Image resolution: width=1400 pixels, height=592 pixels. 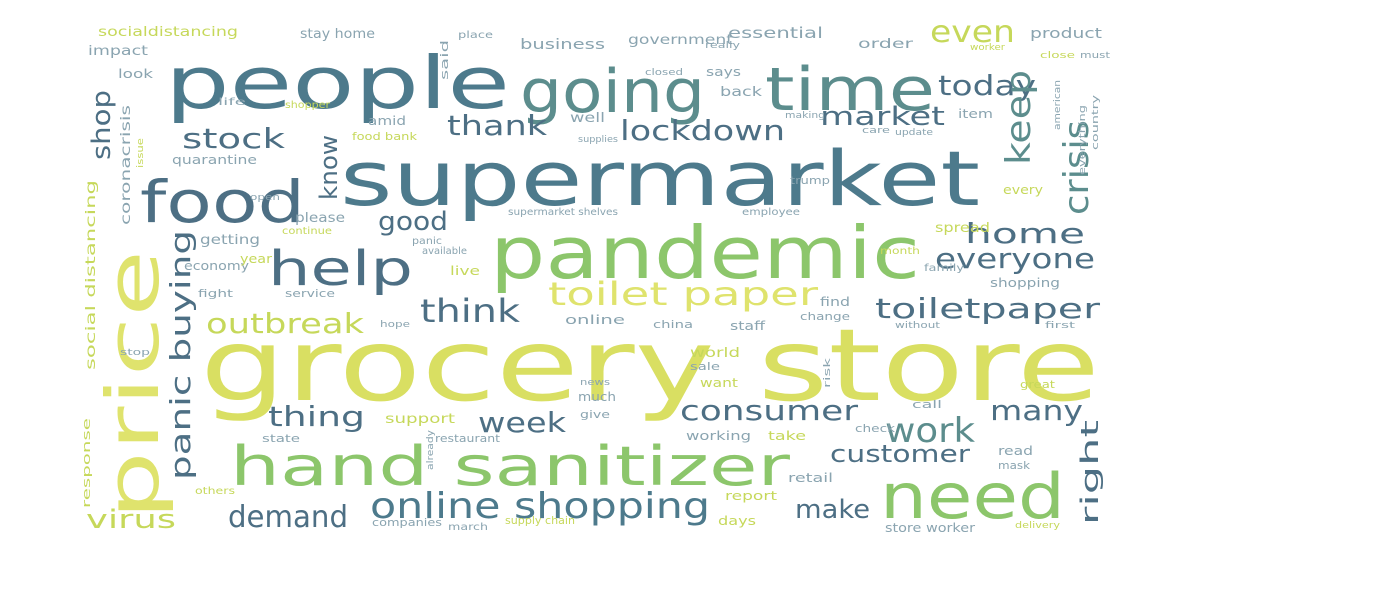 What do you see at coordinates (329, 167) in the screenshot?
I see `cloud-word-know: know` at bounding box center [329, 167].